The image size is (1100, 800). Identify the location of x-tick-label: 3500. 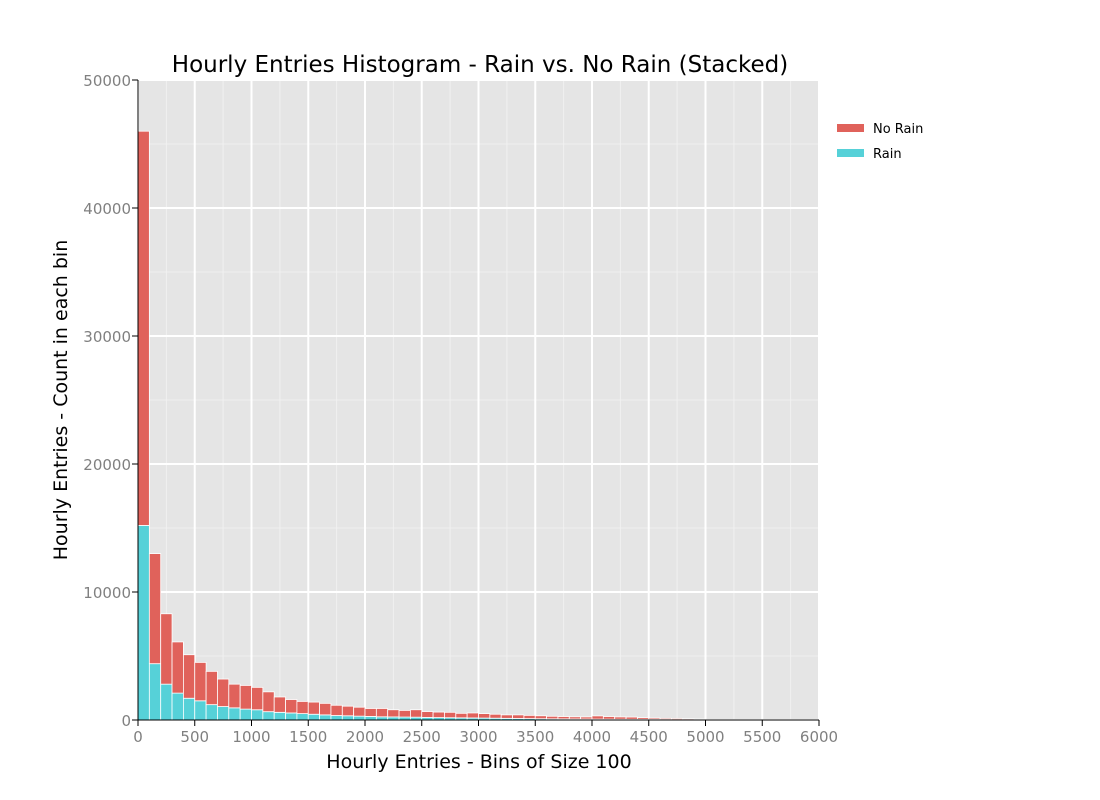
(535, 737).